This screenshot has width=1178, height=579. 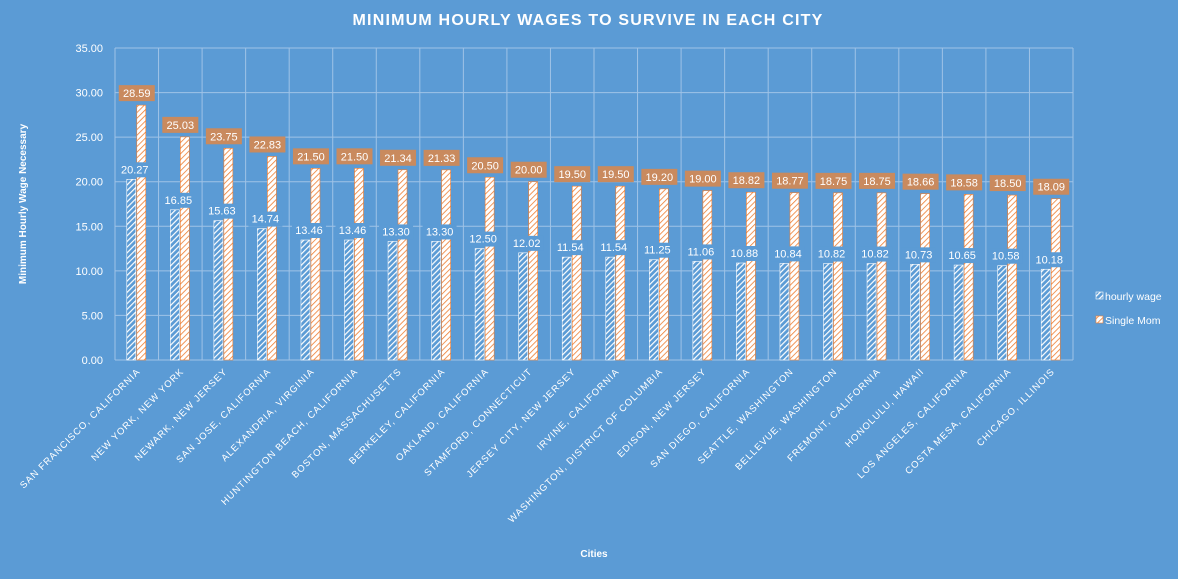 I want to click on data-label-single-mom: 18.66, so click(x=921, y=183).